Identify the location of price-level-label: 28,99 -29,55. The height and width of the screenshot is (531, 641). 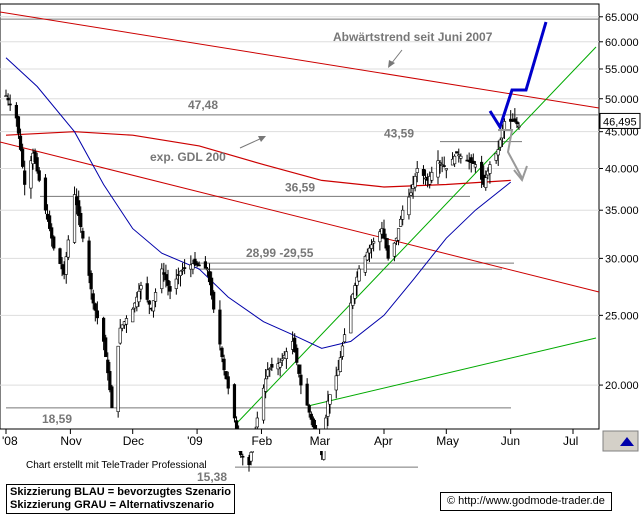
(280, 253).